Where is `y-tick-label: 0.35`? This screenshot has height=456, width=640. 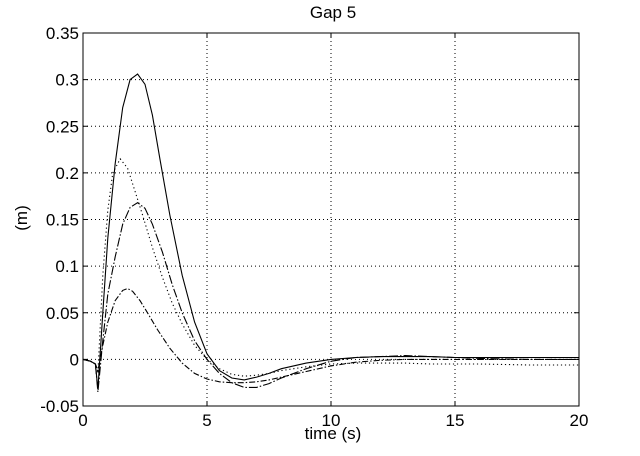 y-tick-label: 0.35 is located at coordinates (62, 33).